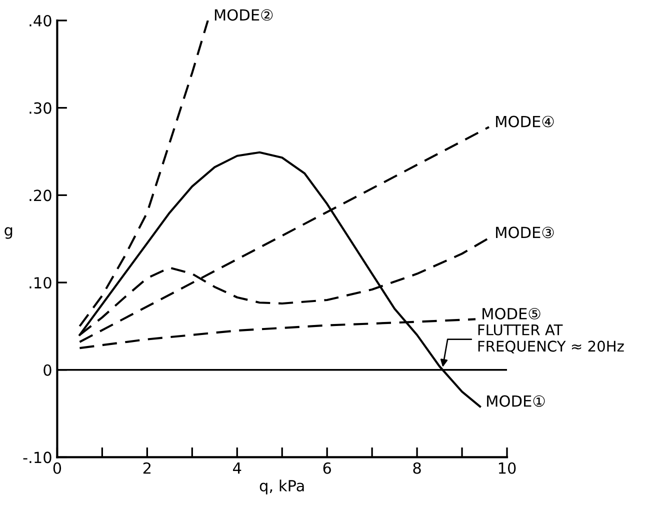 The image size is (650, 512). Describe the element at coordinates (551, 339) in the screenshot. I see `annotation: FLUTTER AT FREQUENCY ≈ 20Hz` at that location.